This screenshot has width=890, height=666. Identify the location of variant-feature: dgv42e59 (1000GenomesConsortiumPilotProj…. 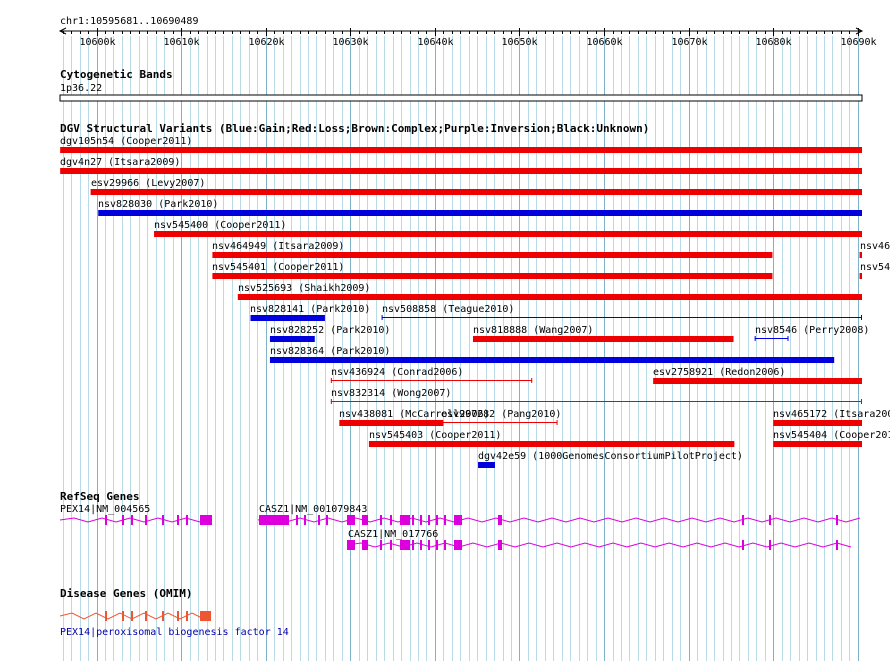
(610, 459).